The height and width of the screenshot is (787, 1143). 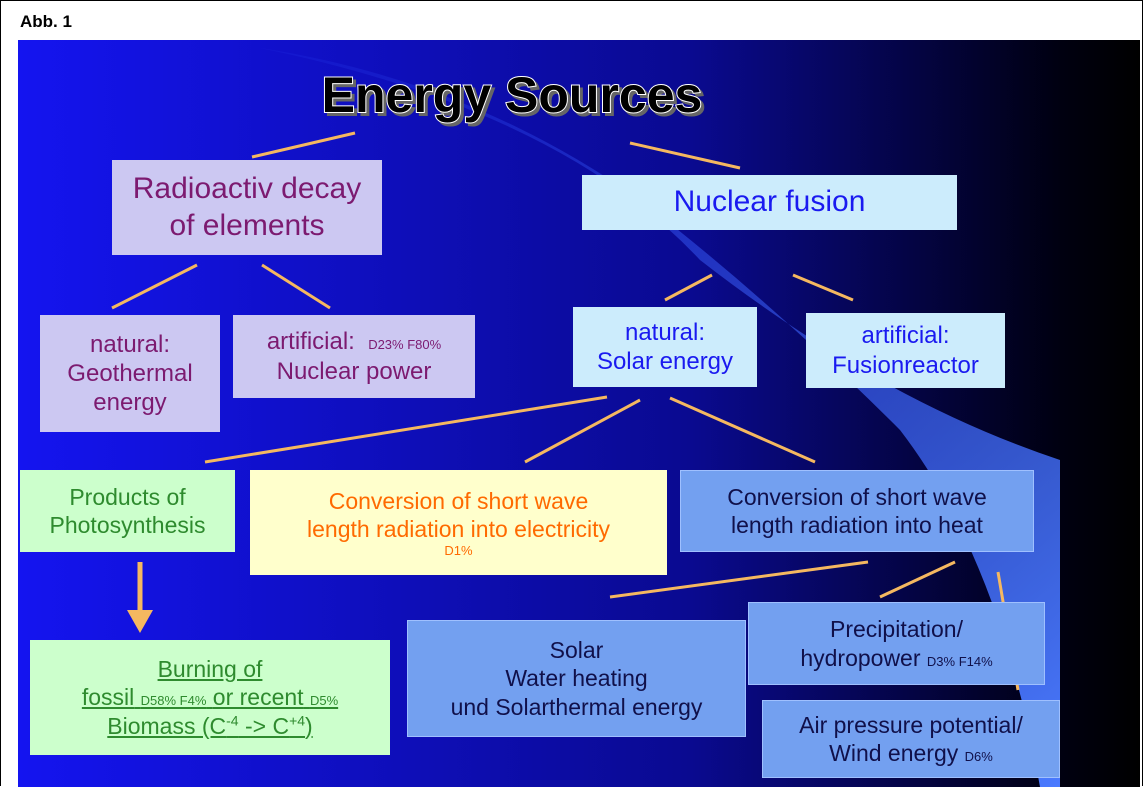 I want to click on node: artificial: D23% F80% Nuclear power, so click(x=354, y=356).